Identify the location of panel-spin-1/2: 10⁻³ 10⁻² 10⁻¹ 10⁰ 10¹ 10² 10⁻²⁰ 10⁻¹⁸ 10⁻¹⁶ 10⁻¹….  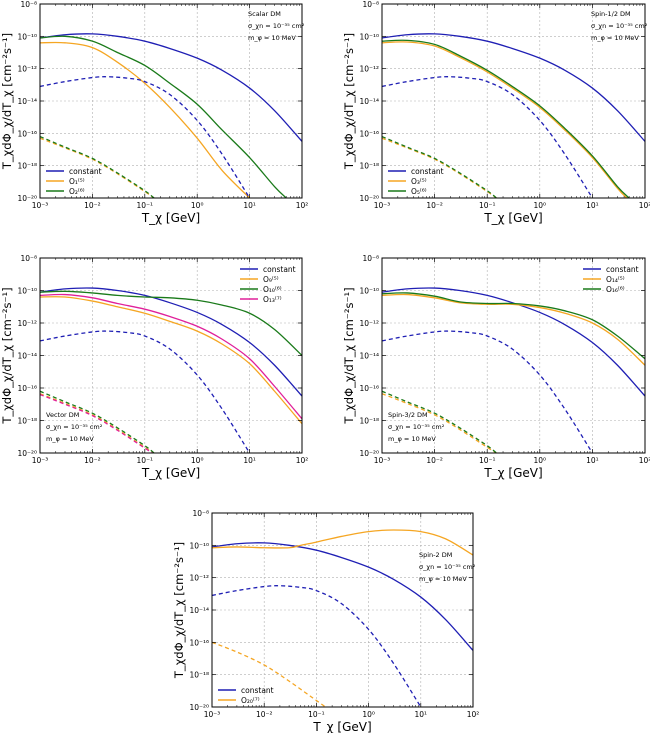
(496, 112).